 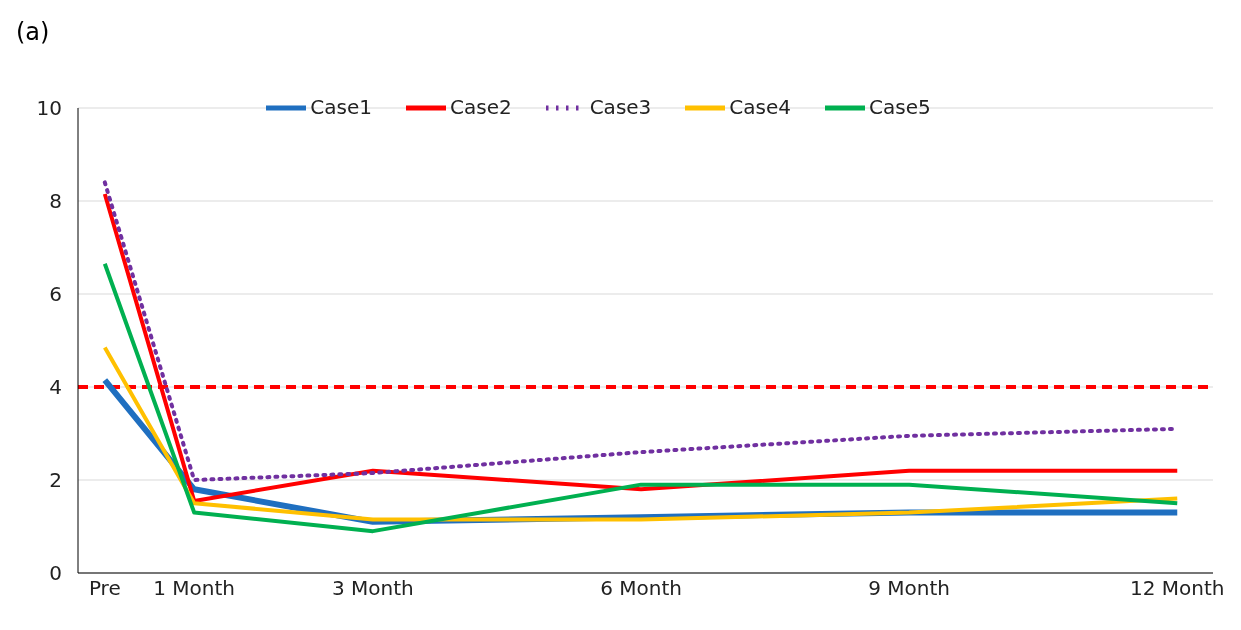 I want to click on legend-label: Case5, so click(x=900, y=106).